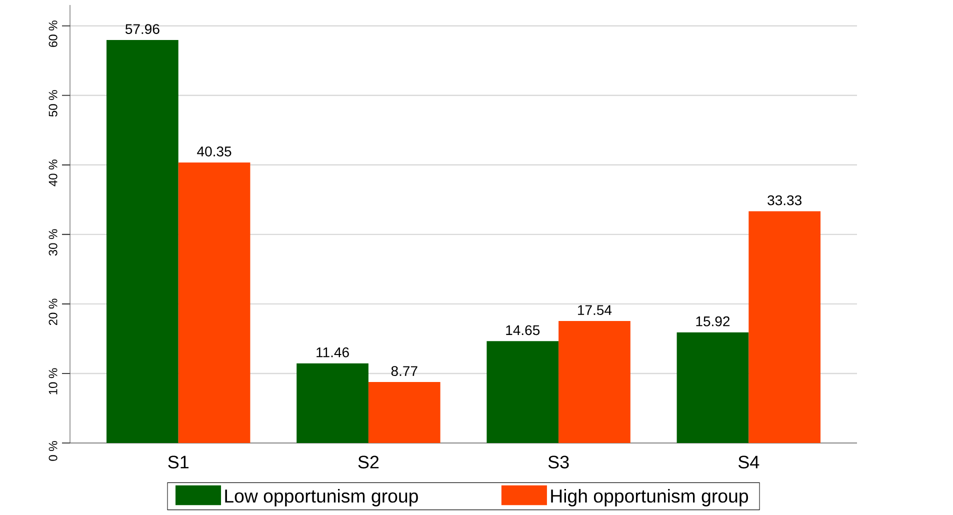  Describe the element at coordinates (53, 312) in the screenshot. I see `y-tick-label: 20 %` at that location.